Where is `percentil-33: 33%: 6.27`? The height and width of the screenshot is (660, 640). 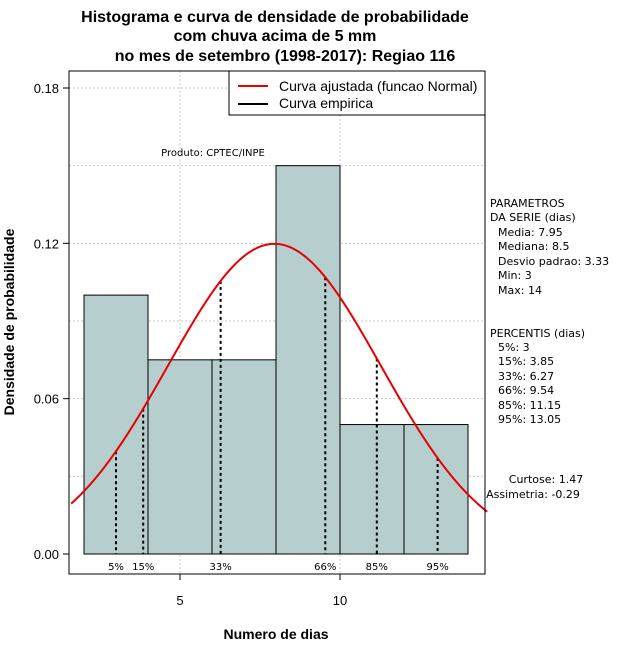 percentil-33: 33%: 6.27 is located at coordinates (526, 376).